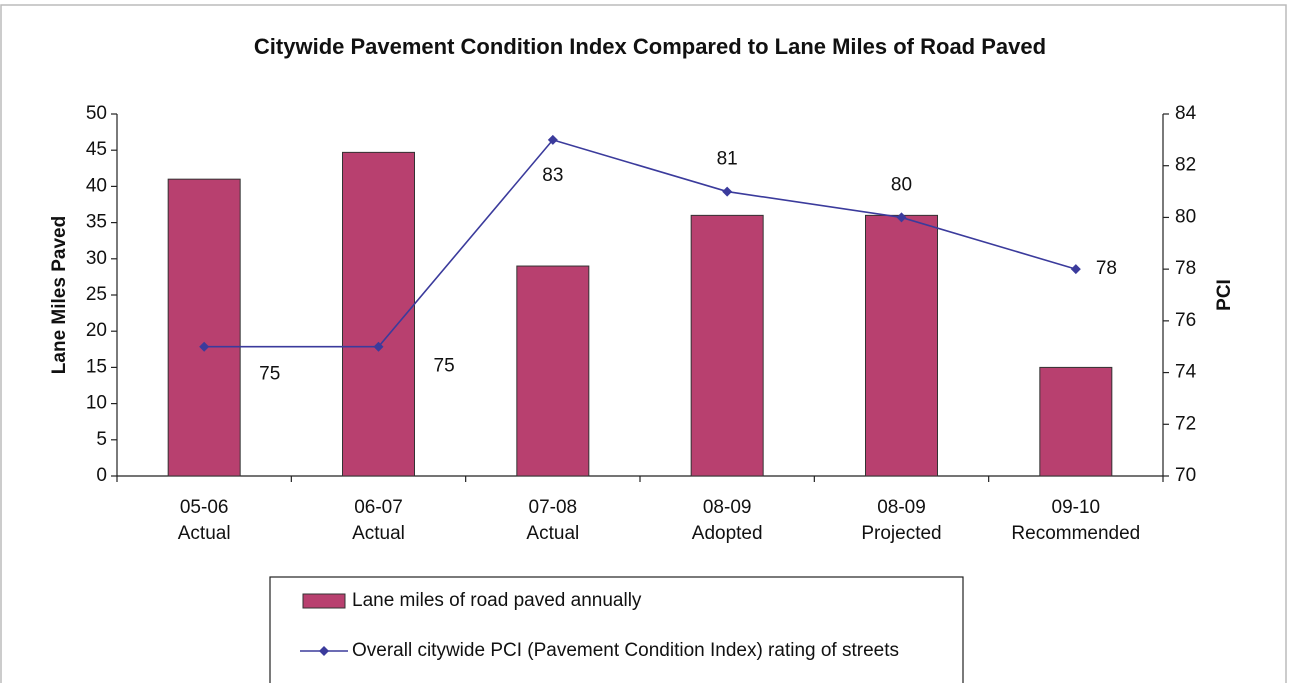  Describe the element at coordinates (204, 507) in the screenshot. I see `x-tick-label: 05-06` at that location.